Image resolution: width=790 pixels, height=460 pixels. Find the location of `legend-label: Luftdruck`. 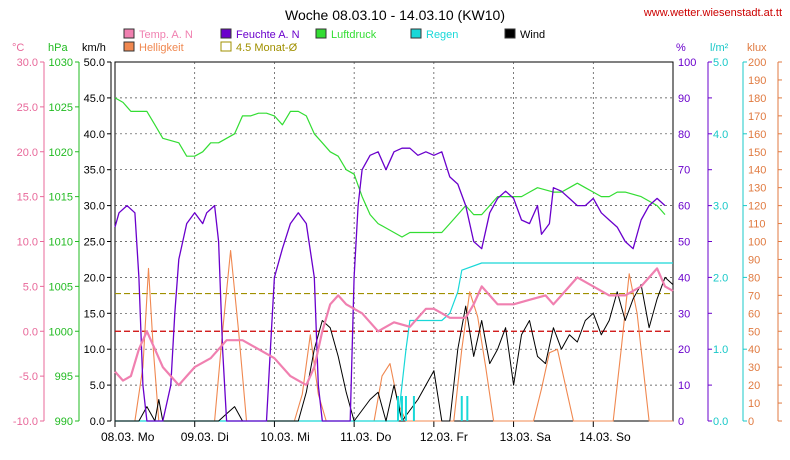

legend-label: Luftdruck is located at coordinates (354, 35).